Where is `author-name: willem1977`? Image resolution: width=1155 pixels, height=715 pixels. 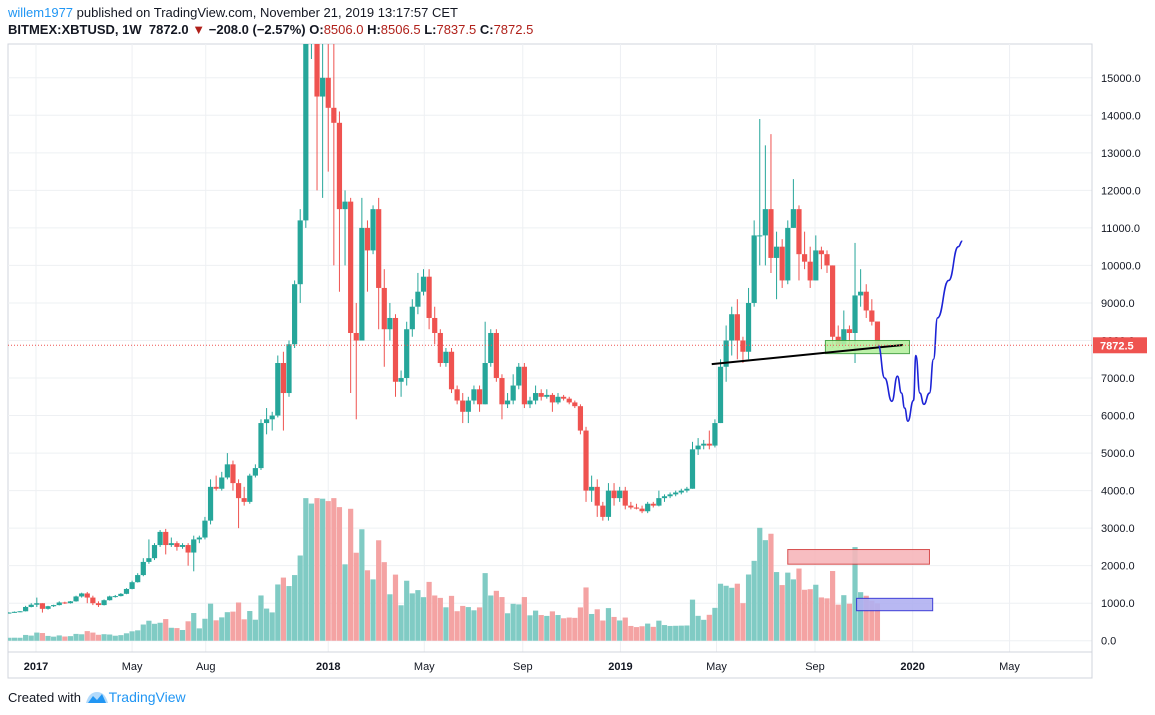
author-name: willem1977 is located at coordinates (41, 12).